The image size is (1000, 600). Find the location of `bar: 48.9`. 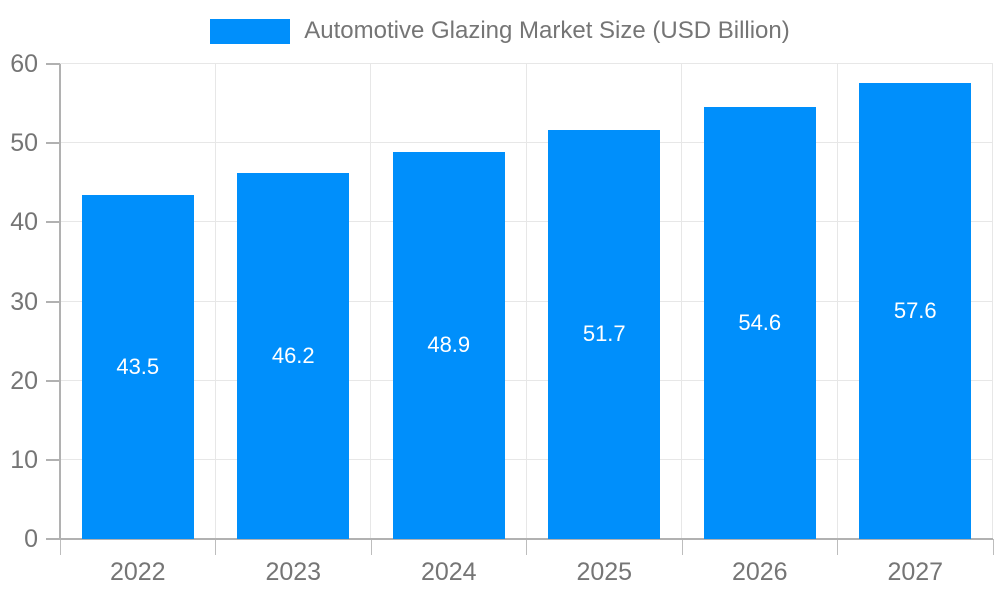

bar: 48.9 is located at coordinates (448, 345).